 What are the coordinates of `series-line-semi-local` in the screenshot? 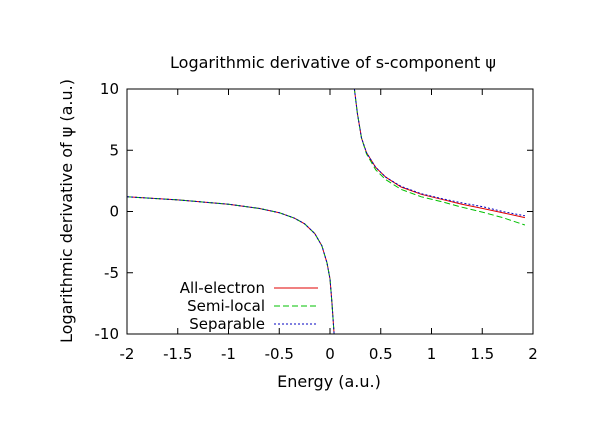 It's located at (439, 157).